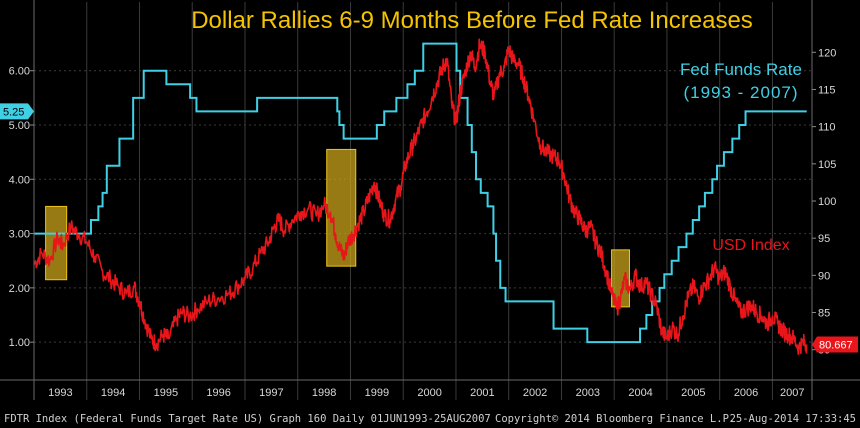  I want to click on usd-last-value-label: 80.667, so click(836, 345).